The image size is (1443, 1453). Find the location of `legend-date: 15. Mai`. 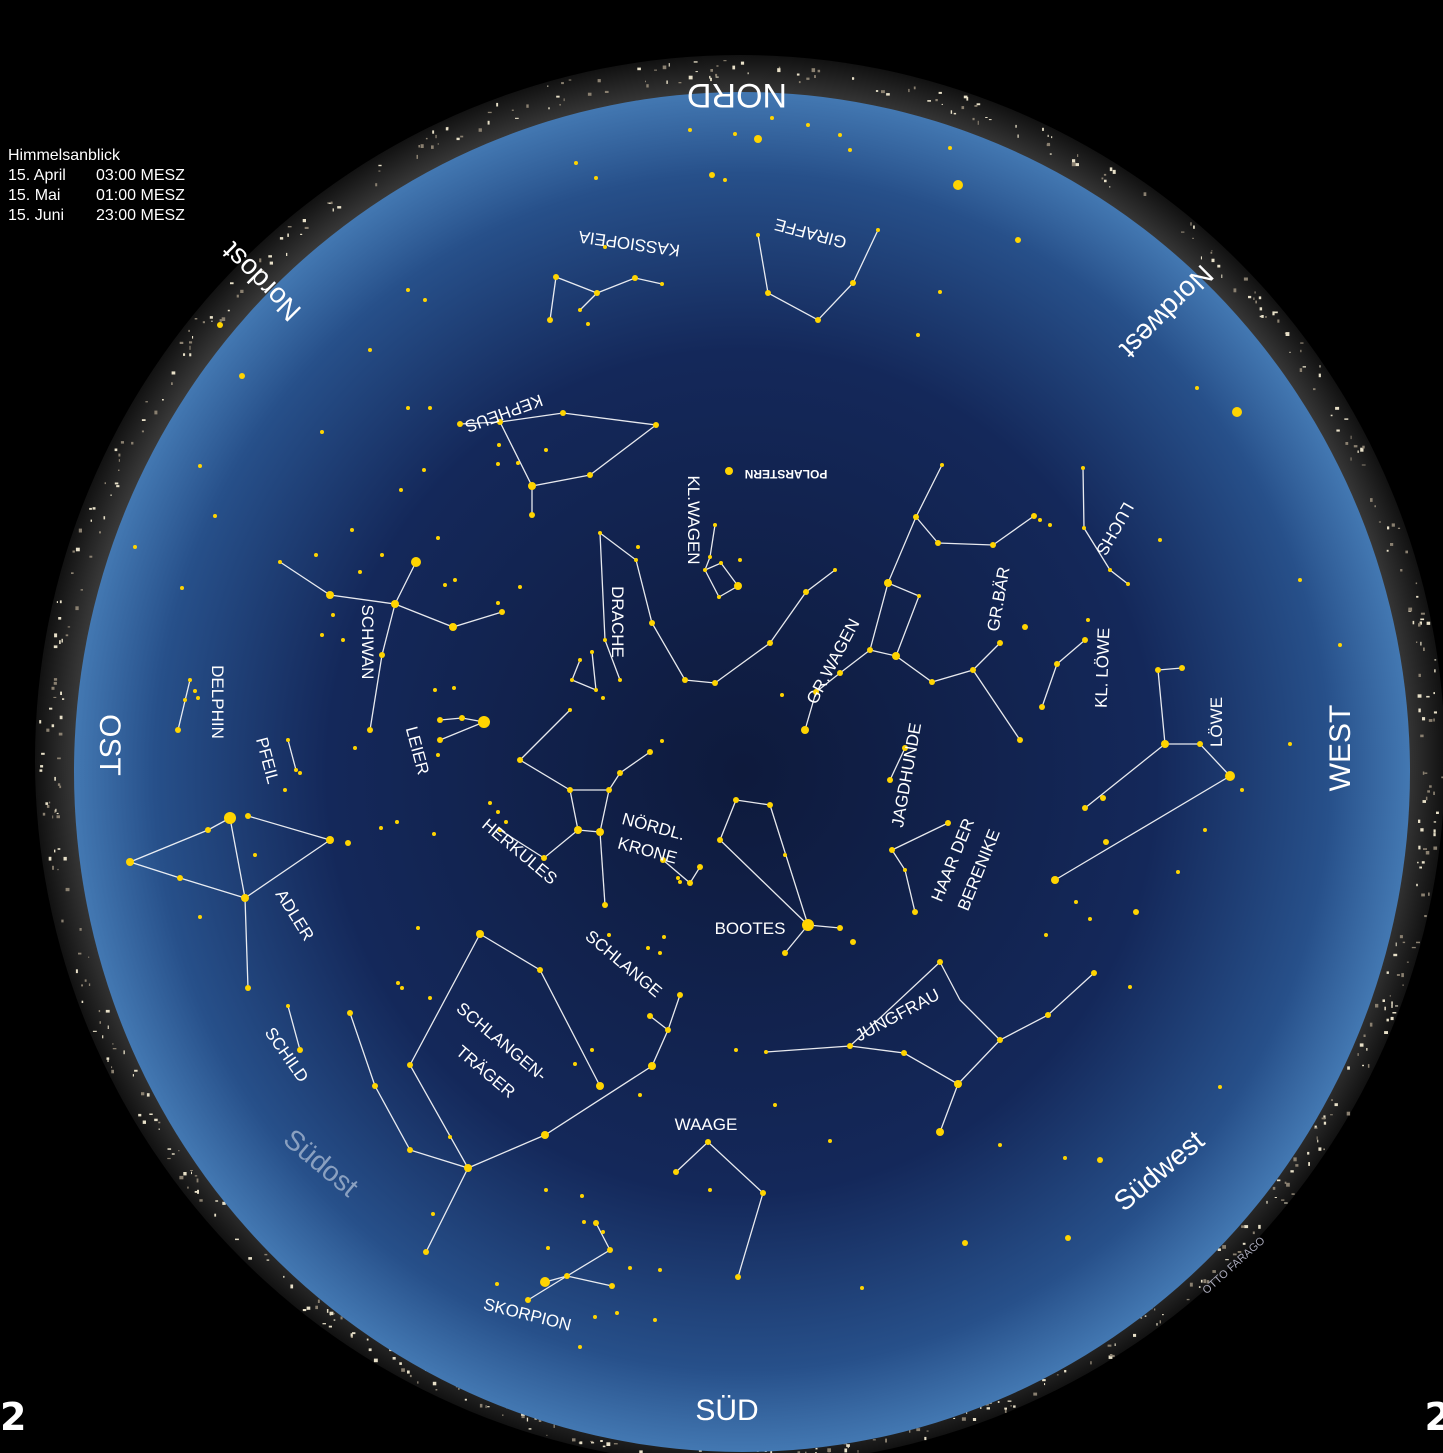

legend-date: 15. Mai is located at coordinates (34, 195).